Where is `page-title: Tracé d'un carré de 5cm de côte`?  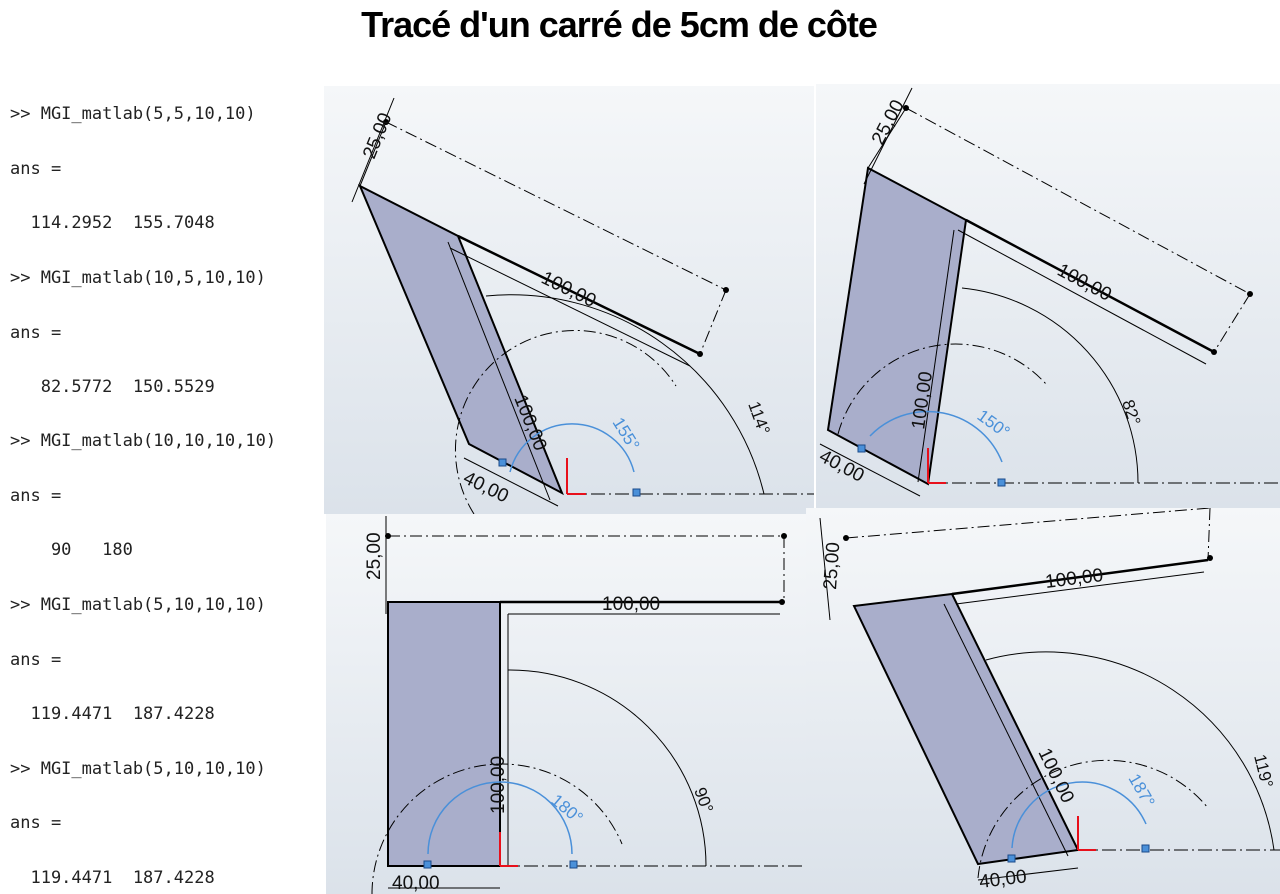 page-title: Tracé d'un carré de 5cm de côte is located at coordinates (619, 24).